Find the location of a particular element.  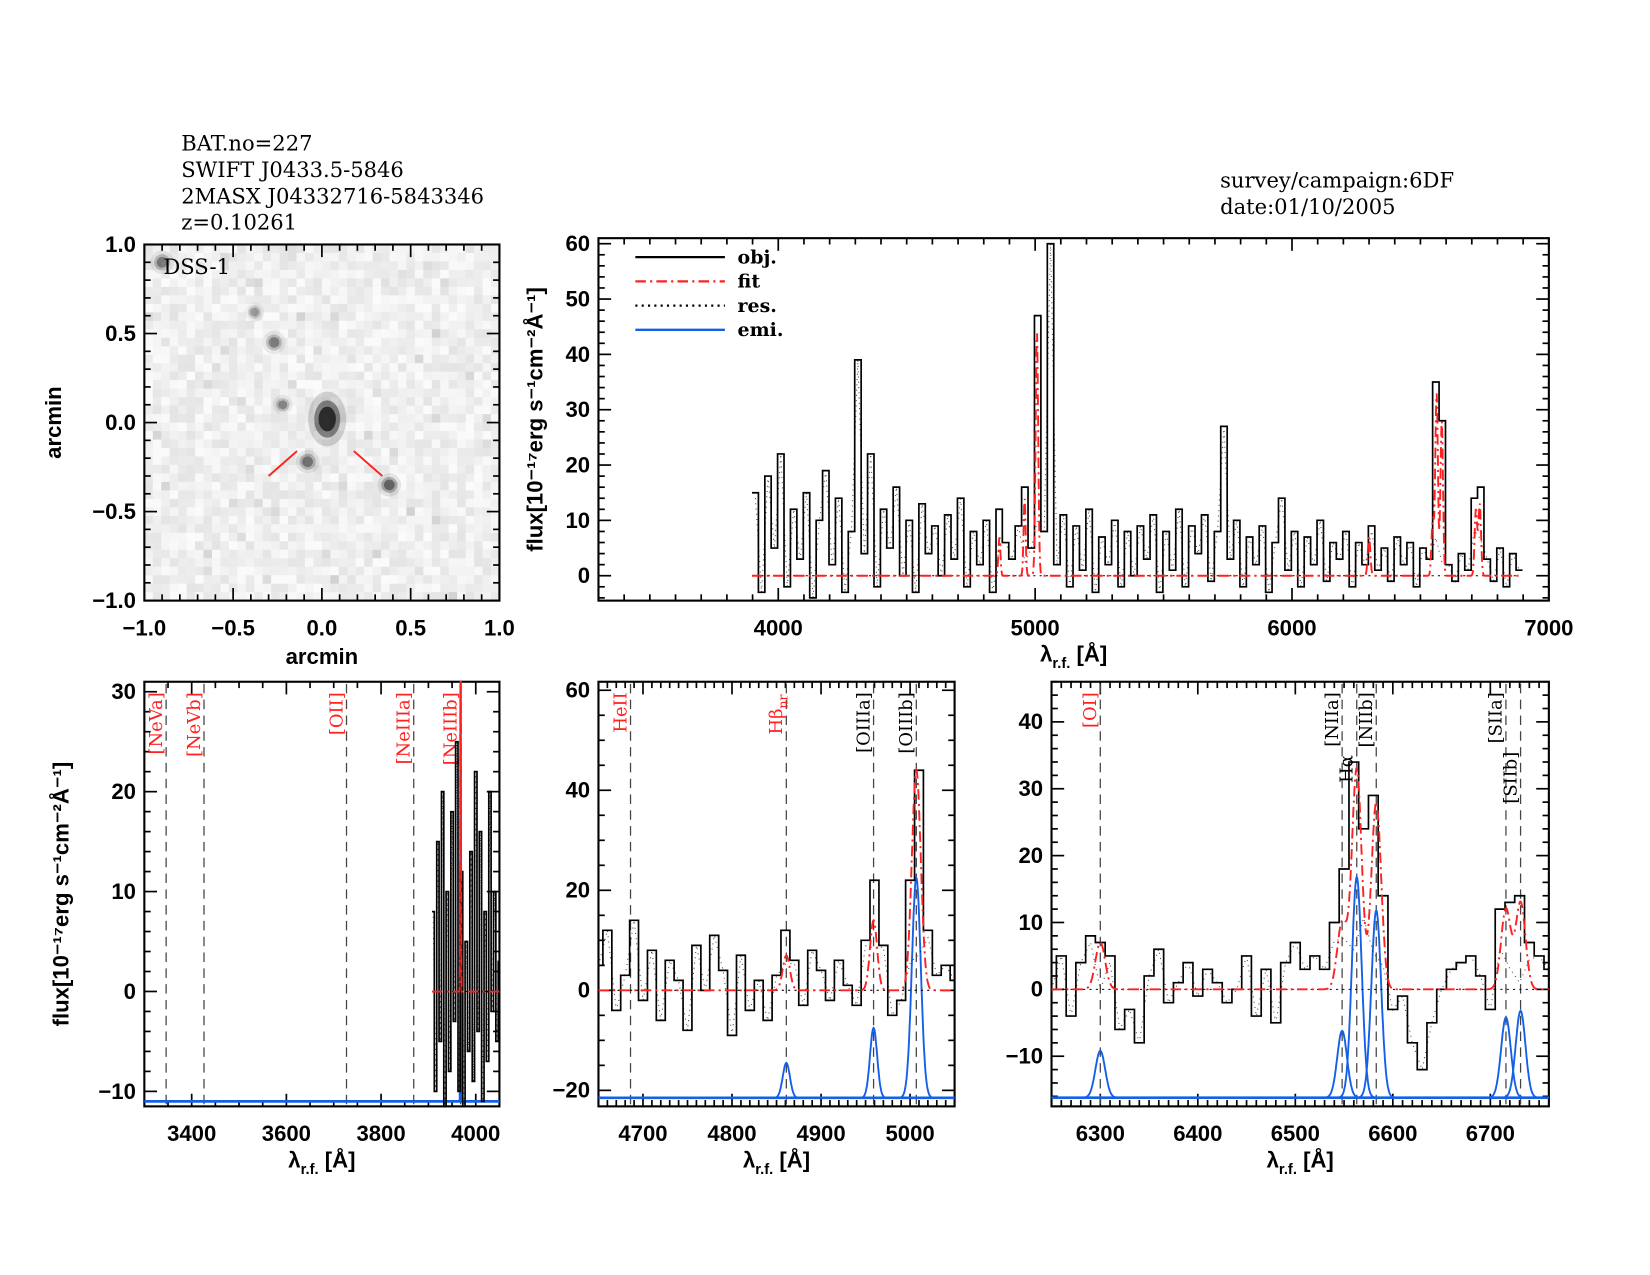

x-tick-label: 4000 is located at coordinates (475, 1133).